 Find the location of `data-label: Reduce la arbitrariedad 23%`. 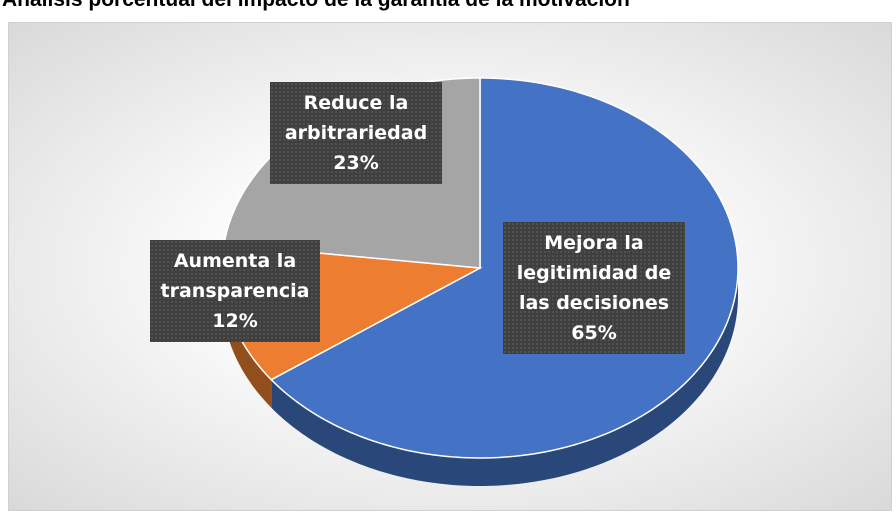

data-label: Reduce la arbitrariedad 23% is located at coordinates (356, 133).